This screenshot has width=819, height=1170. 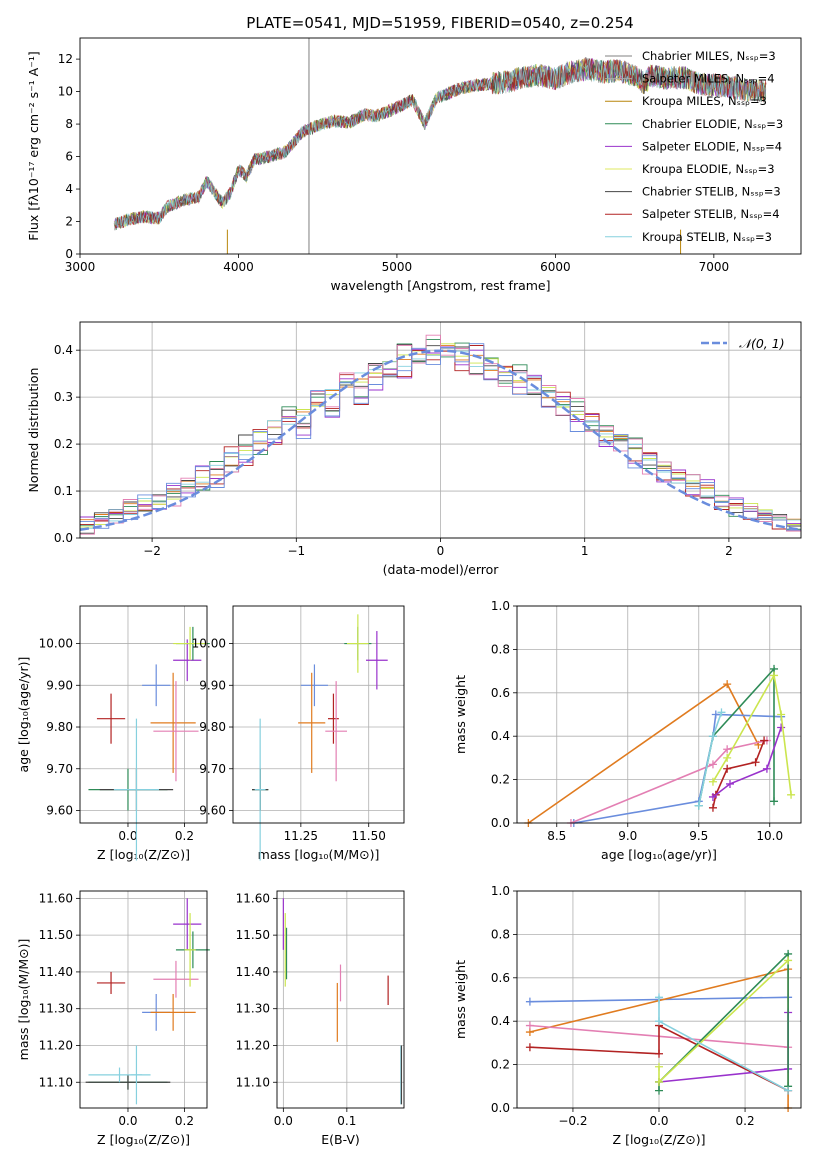 I want to click on x-tick-label: 0.2, so click(x=745, y=1121).